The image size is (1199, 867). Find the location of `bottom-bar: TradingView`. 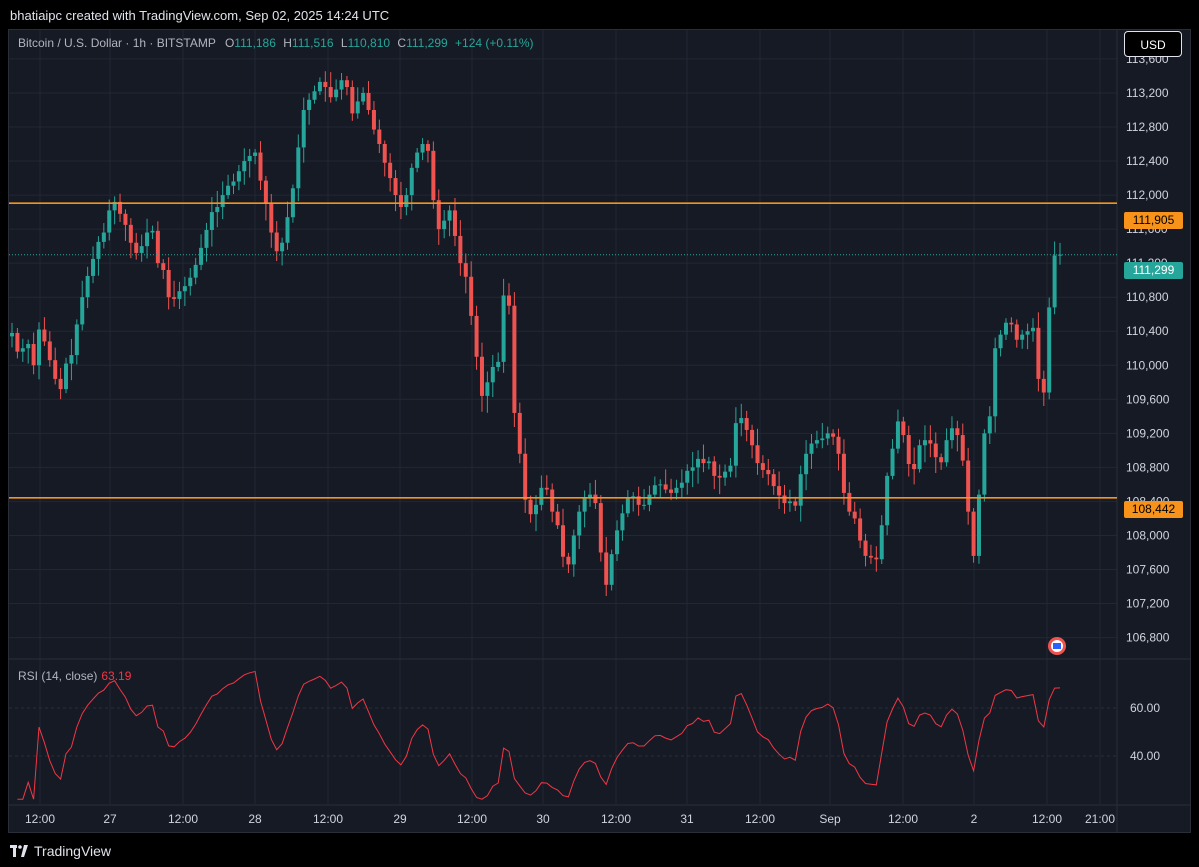

bottom-bar: TradingView is located at coordinates (599, 851).